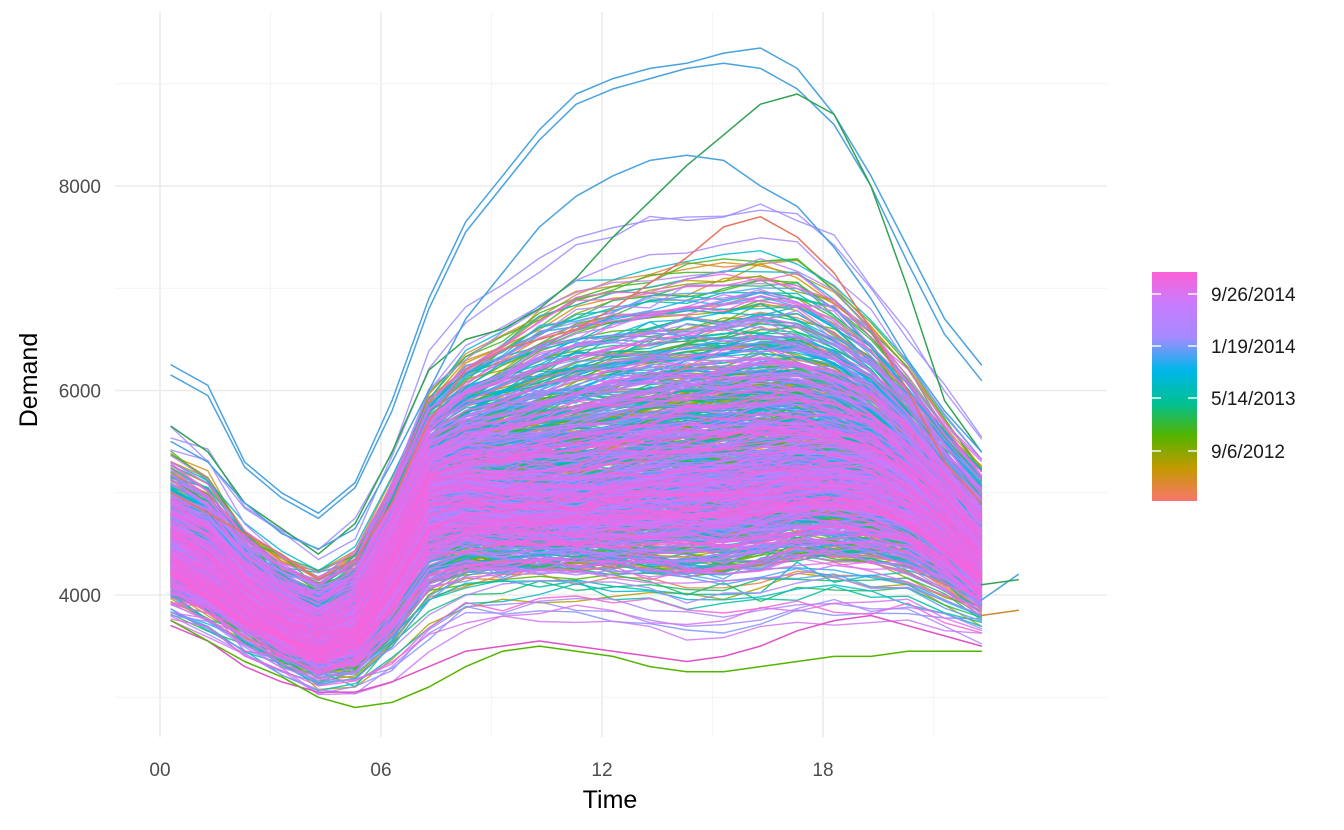 The width and height of the screenshot is (1344, 830). I want to click on colorbar-label: 9/26/2014, so click(1253, 295).